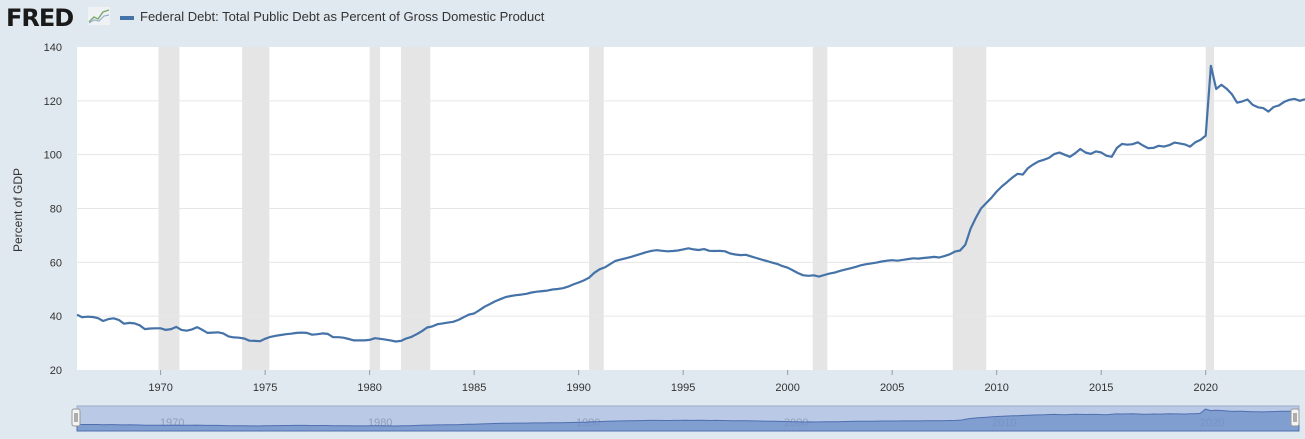 The image size is (1305, 439). Describe the element at coordinates (56, 210) in the screenshot. I see `y-tick-label: 80` at that location.